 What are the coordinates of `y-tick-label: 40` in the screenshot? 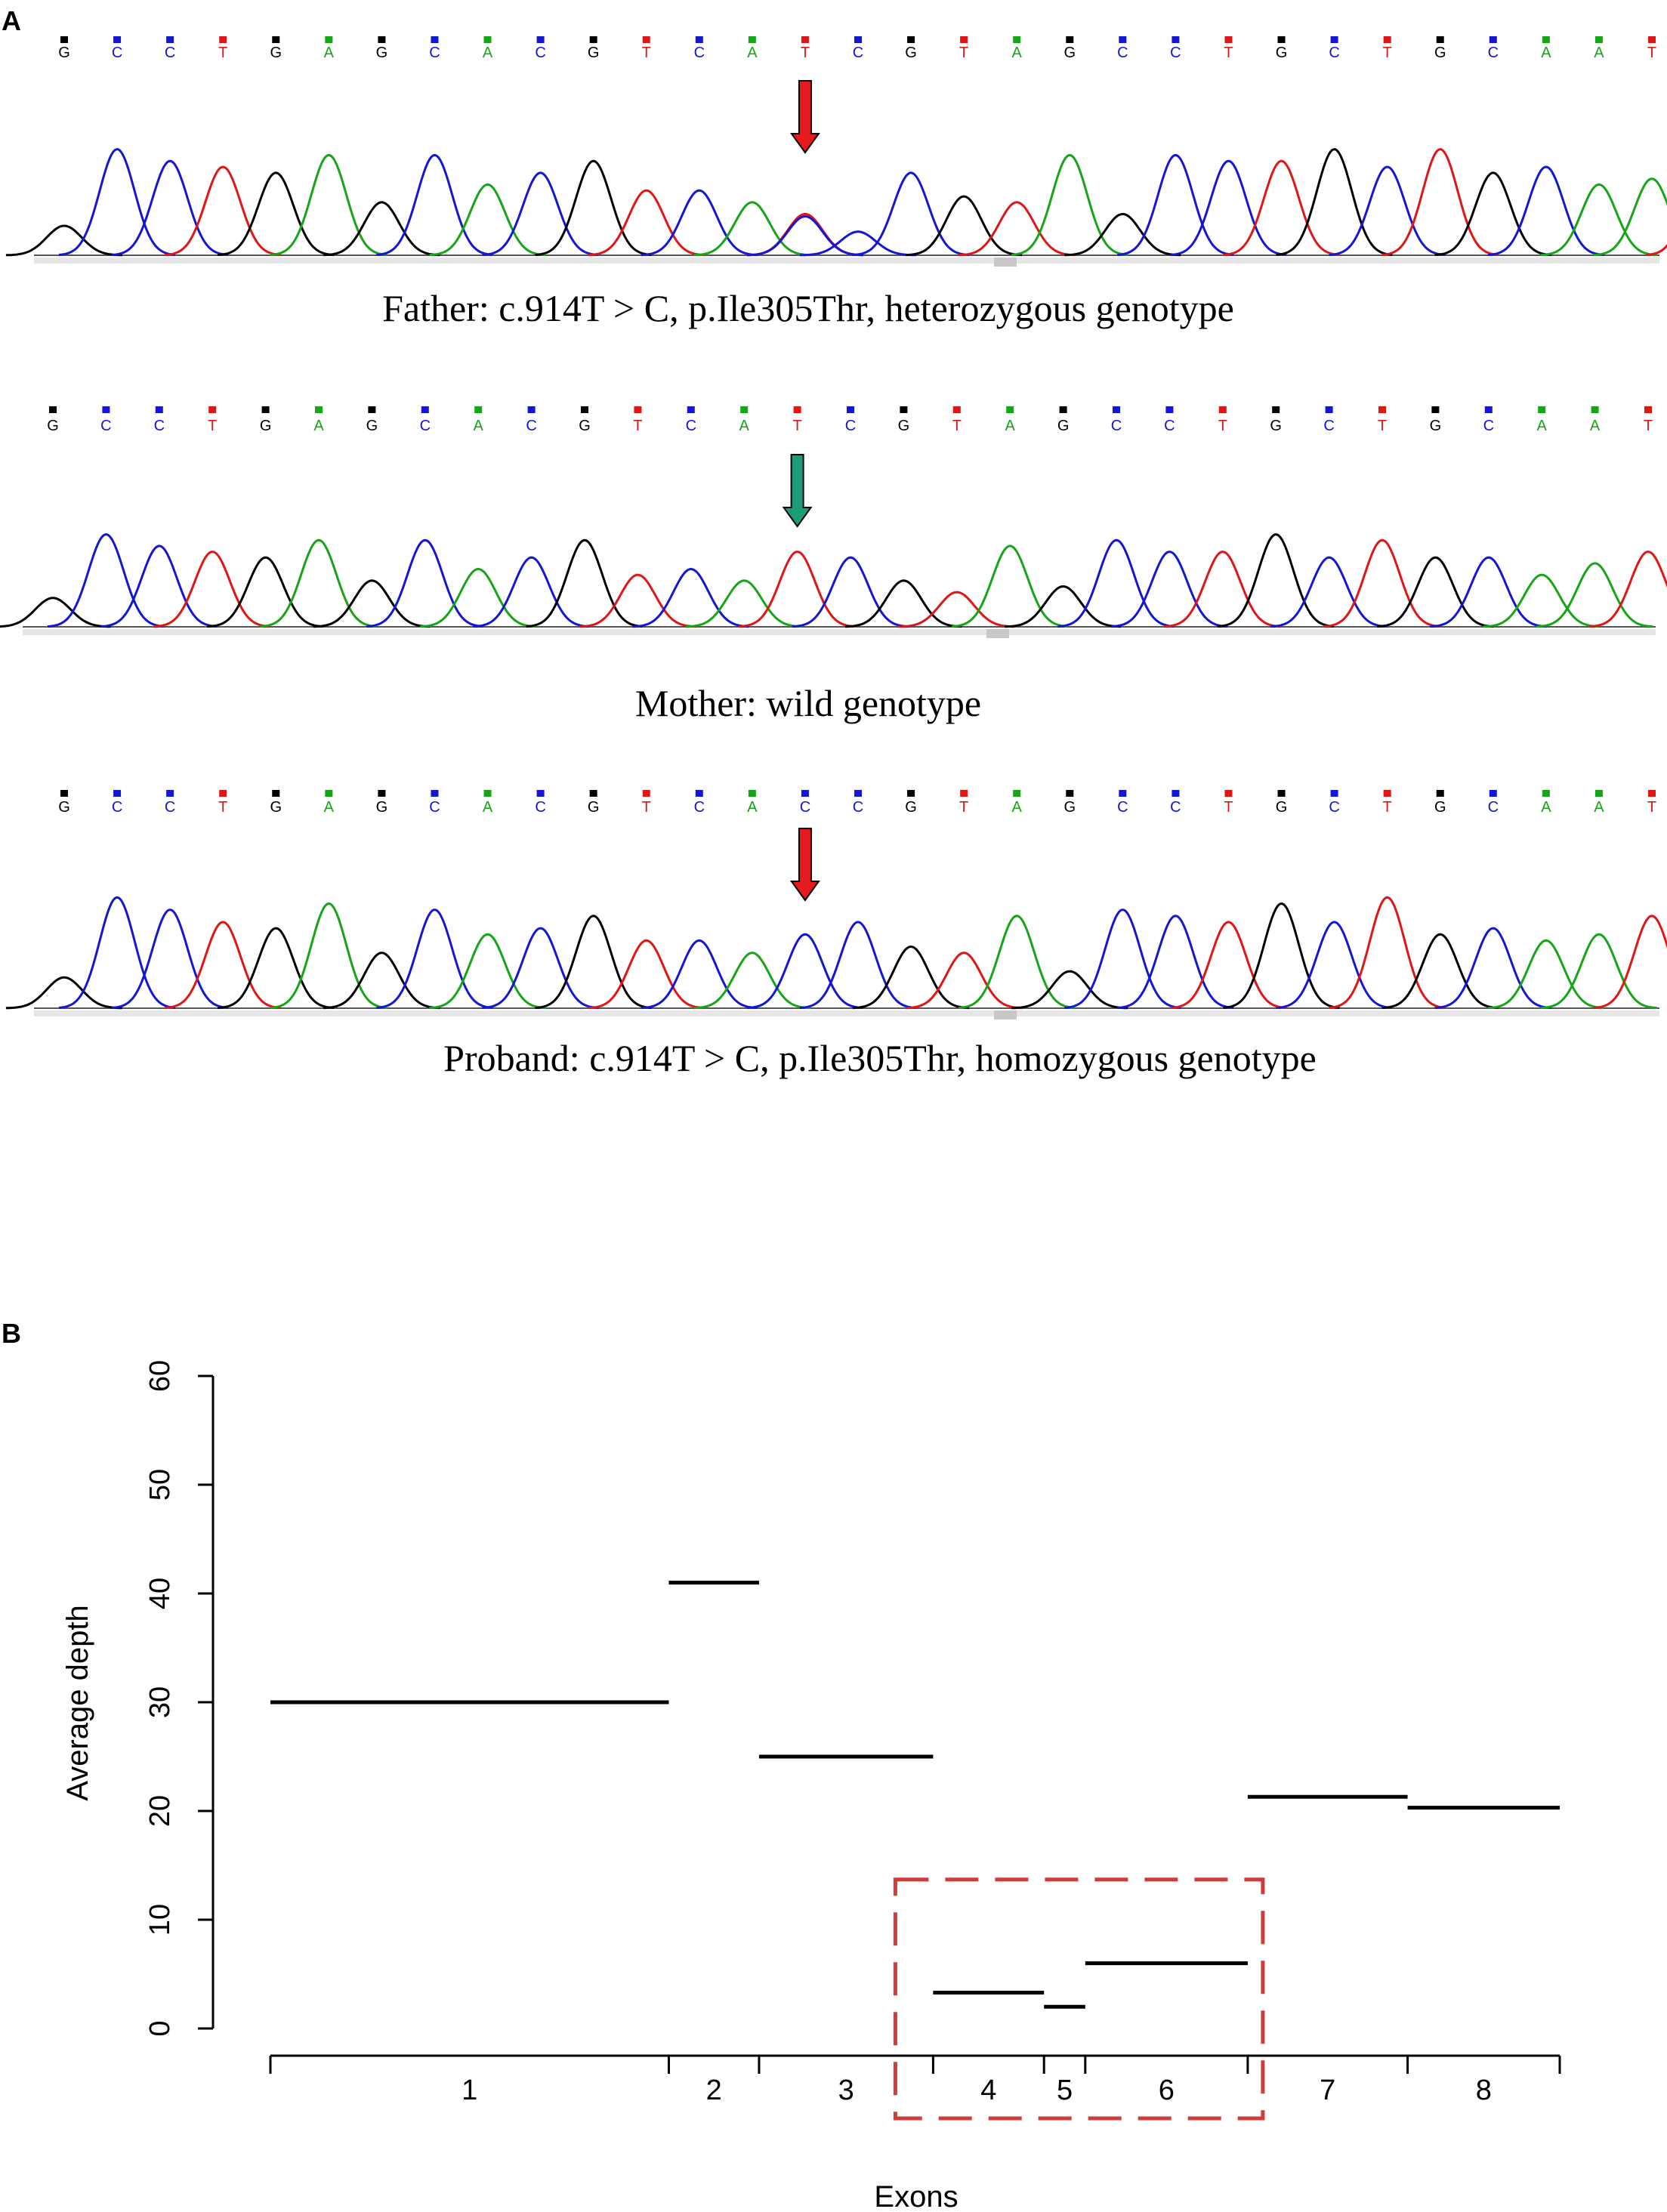 It's located at (160, 1593).